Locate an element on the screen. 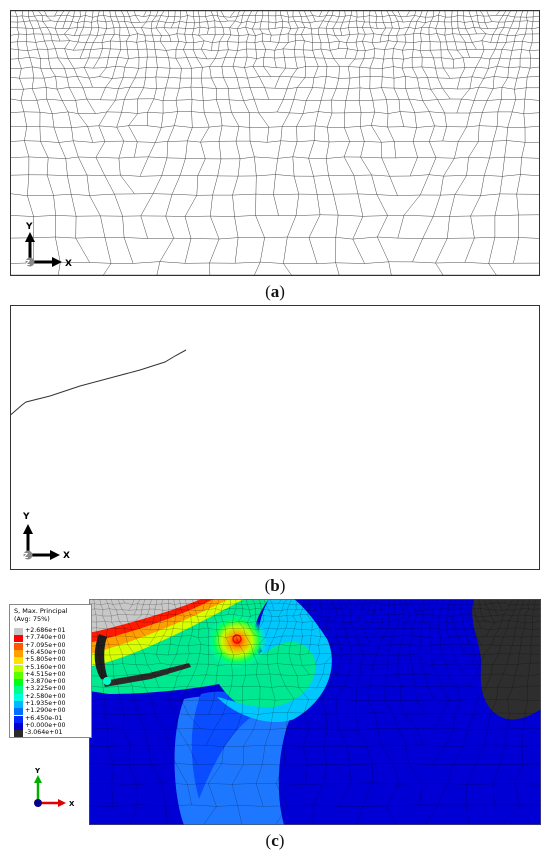 This screenshot has height=861, width=550. legend-entry: +5.160e+00 is located at coordinates (53, 667).